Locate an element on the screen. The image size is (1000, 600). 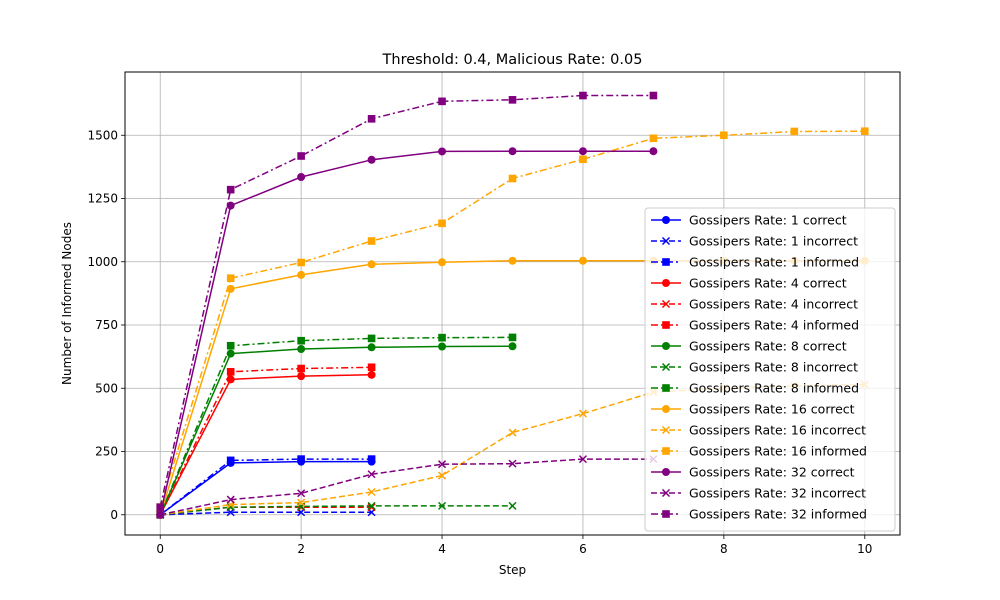
legend-entry: Gossipers Rate: 8 correct is located at coordinates (749, 346).